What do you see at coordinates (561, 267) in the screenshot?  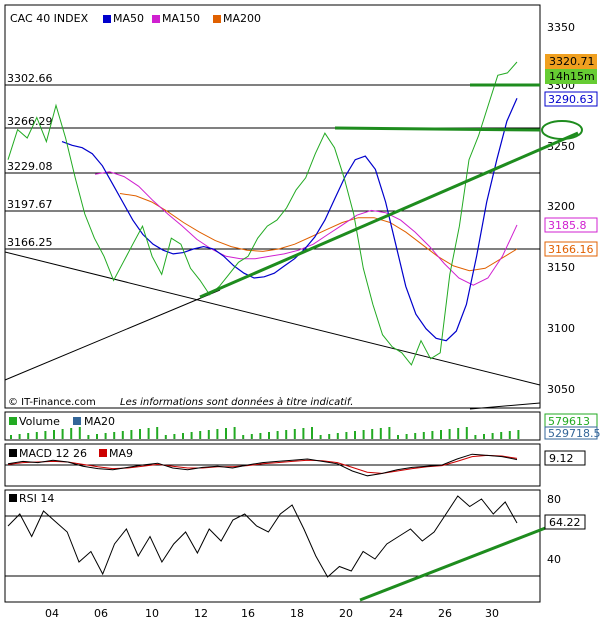 I see `y-tick-label: 3150` at bounding box center [561, 267].